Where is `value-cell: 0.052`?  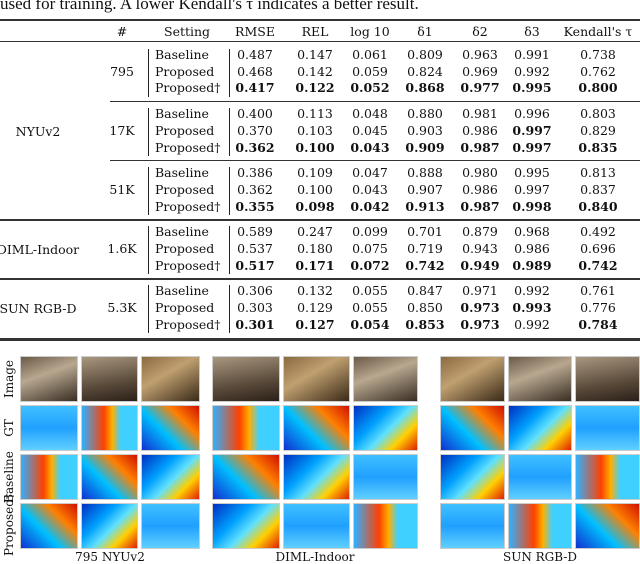 value-cell: 0.052 is located at coordinates (370, 88).